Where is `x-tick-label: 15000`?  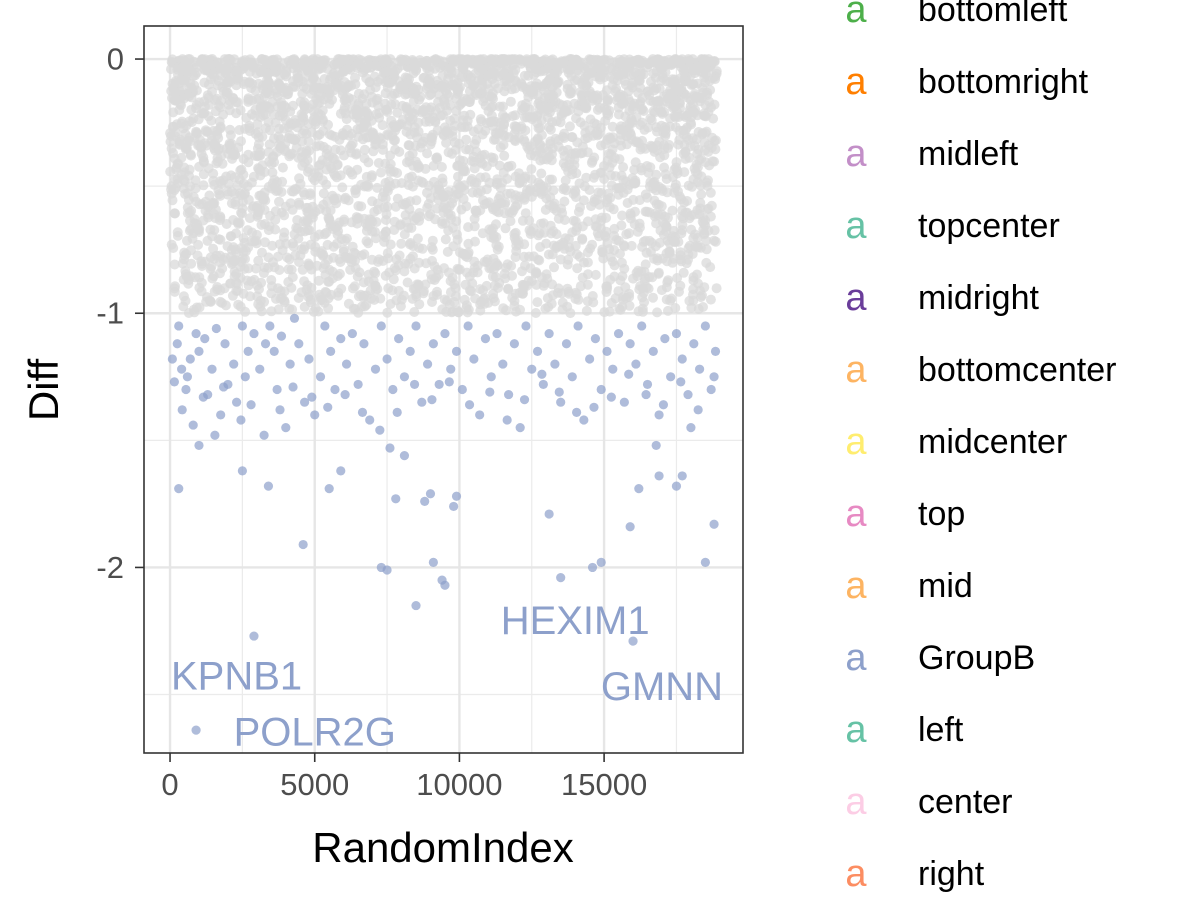 x-tick-label: 15000 is located at coordinates (604, 784).